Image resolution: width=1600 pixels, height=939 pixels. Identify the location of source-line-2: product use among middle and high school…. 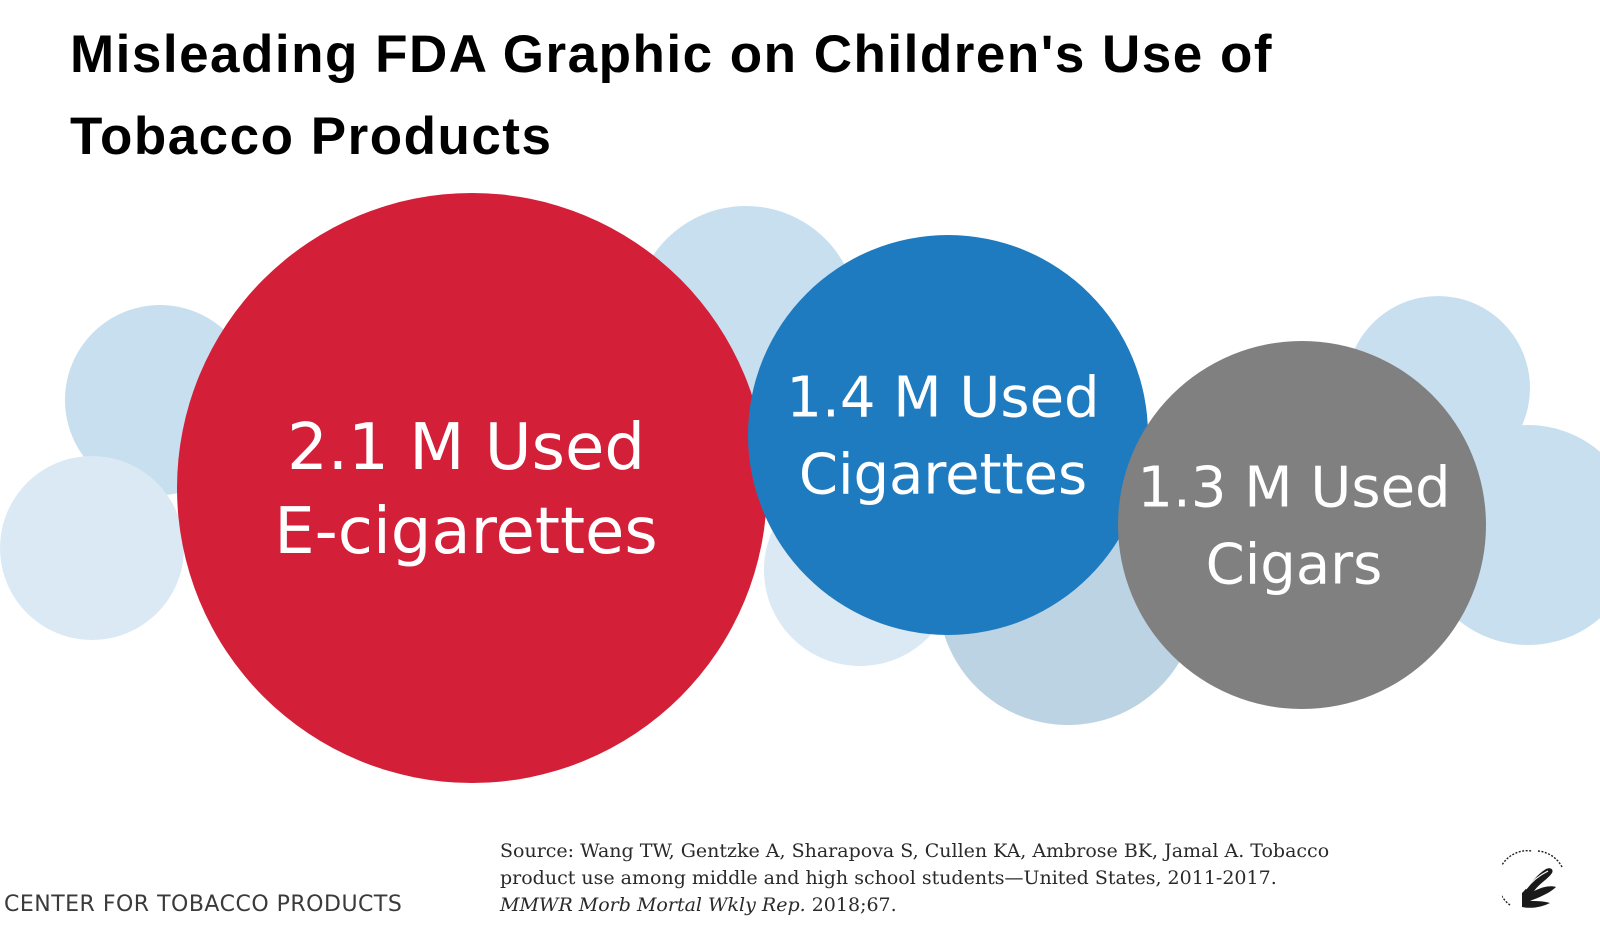
(888, 878).